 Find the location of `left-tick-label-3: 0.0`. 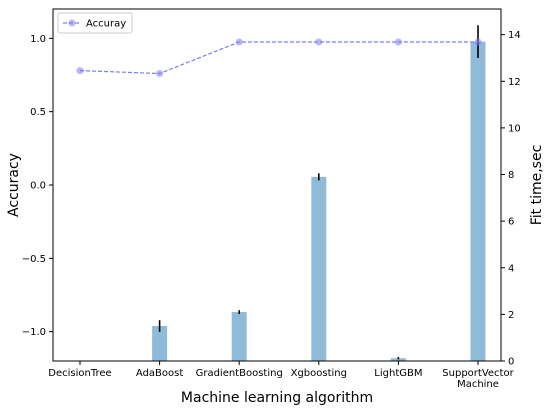

left-tick-label-3: 0.0 is located at coordinates (38, 186).